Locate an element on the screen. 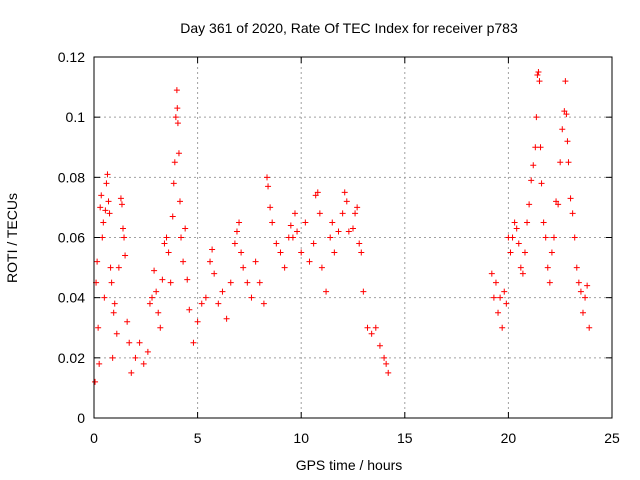 This screenshot has height=480, width=640. x-tick-label: 10 is located at coordinates (301, 438).